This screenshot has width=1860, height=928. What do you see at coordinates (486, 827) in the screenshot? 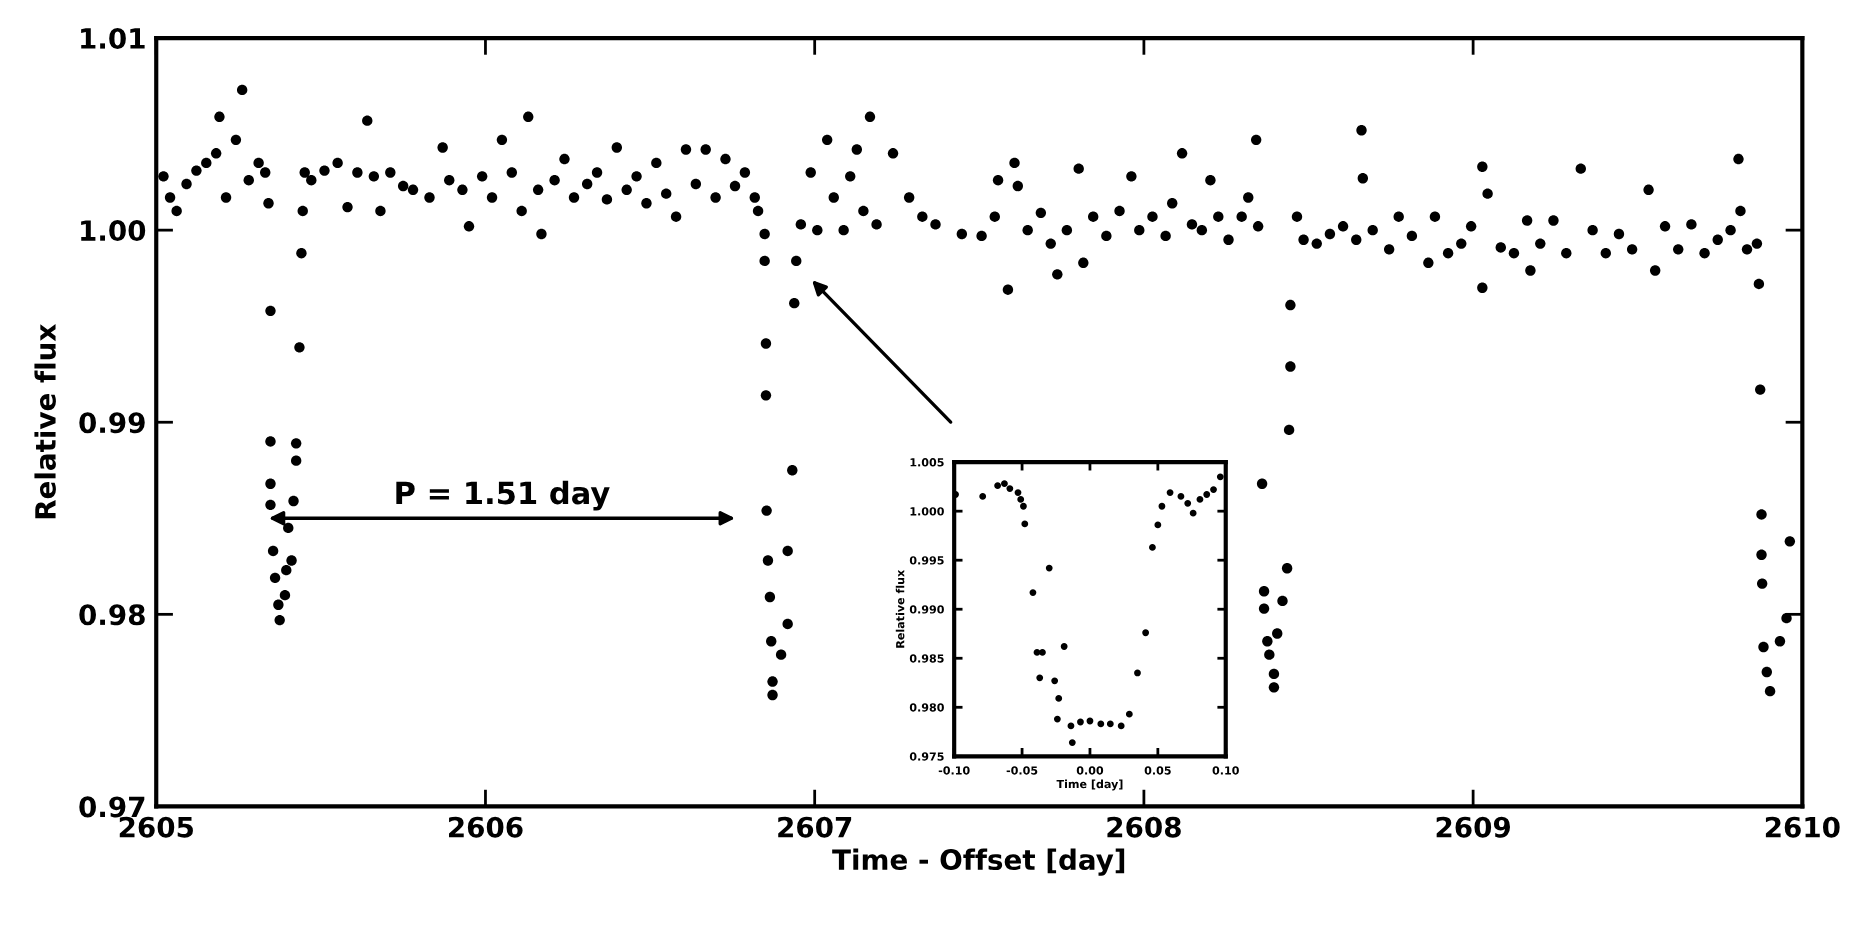
I see `x-tick-label: 2606` at bounding box center [486, 827].